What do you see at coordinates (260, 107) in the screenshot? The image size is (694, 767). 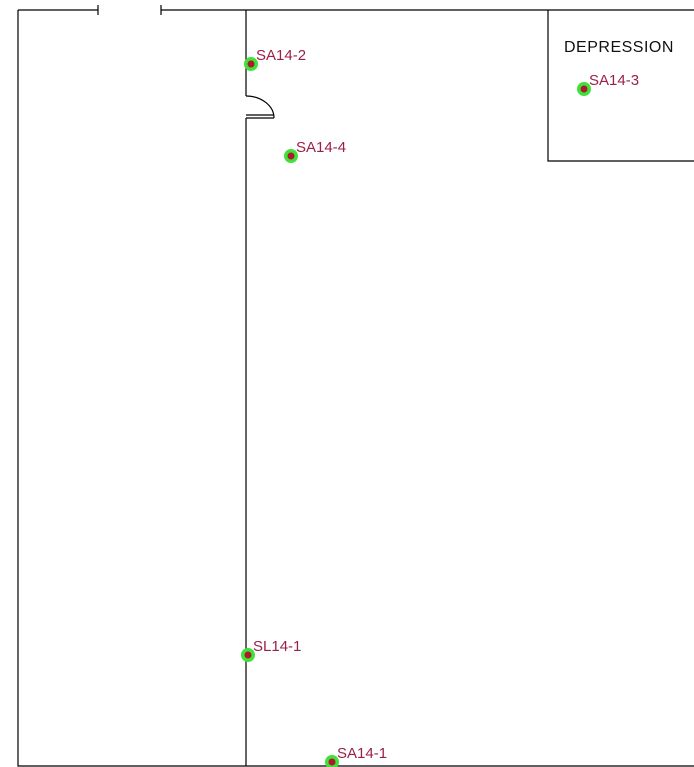 I see `door` at bounding box center [260, 107].